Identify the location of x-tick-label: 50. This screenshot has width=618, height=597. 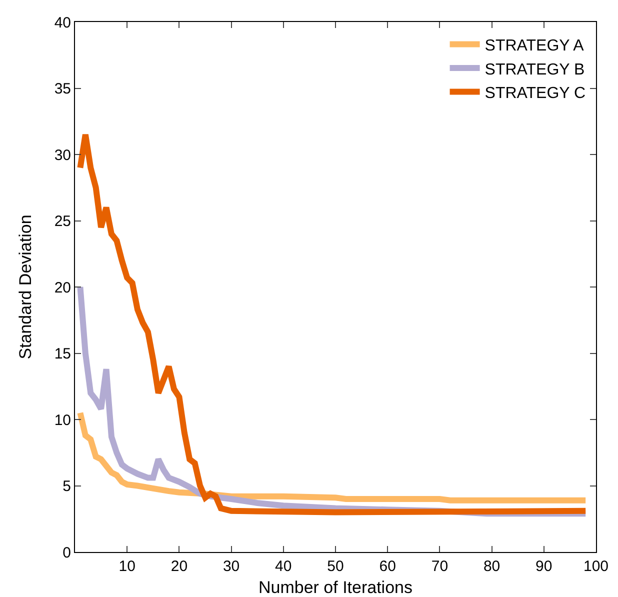
(335, 566).